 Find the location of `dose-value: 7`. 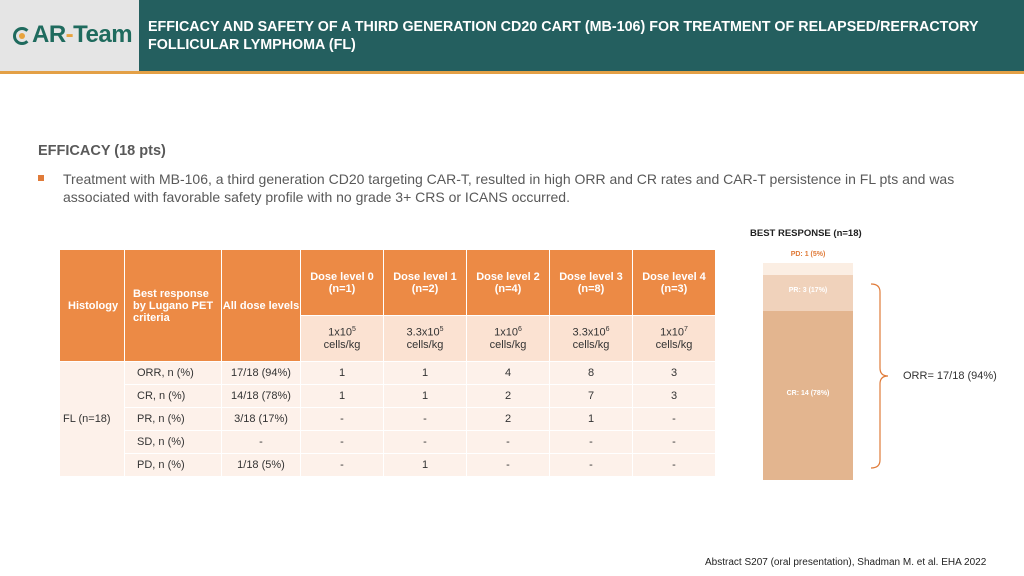

dose-value: 7 is located at coordinates (591, 396).